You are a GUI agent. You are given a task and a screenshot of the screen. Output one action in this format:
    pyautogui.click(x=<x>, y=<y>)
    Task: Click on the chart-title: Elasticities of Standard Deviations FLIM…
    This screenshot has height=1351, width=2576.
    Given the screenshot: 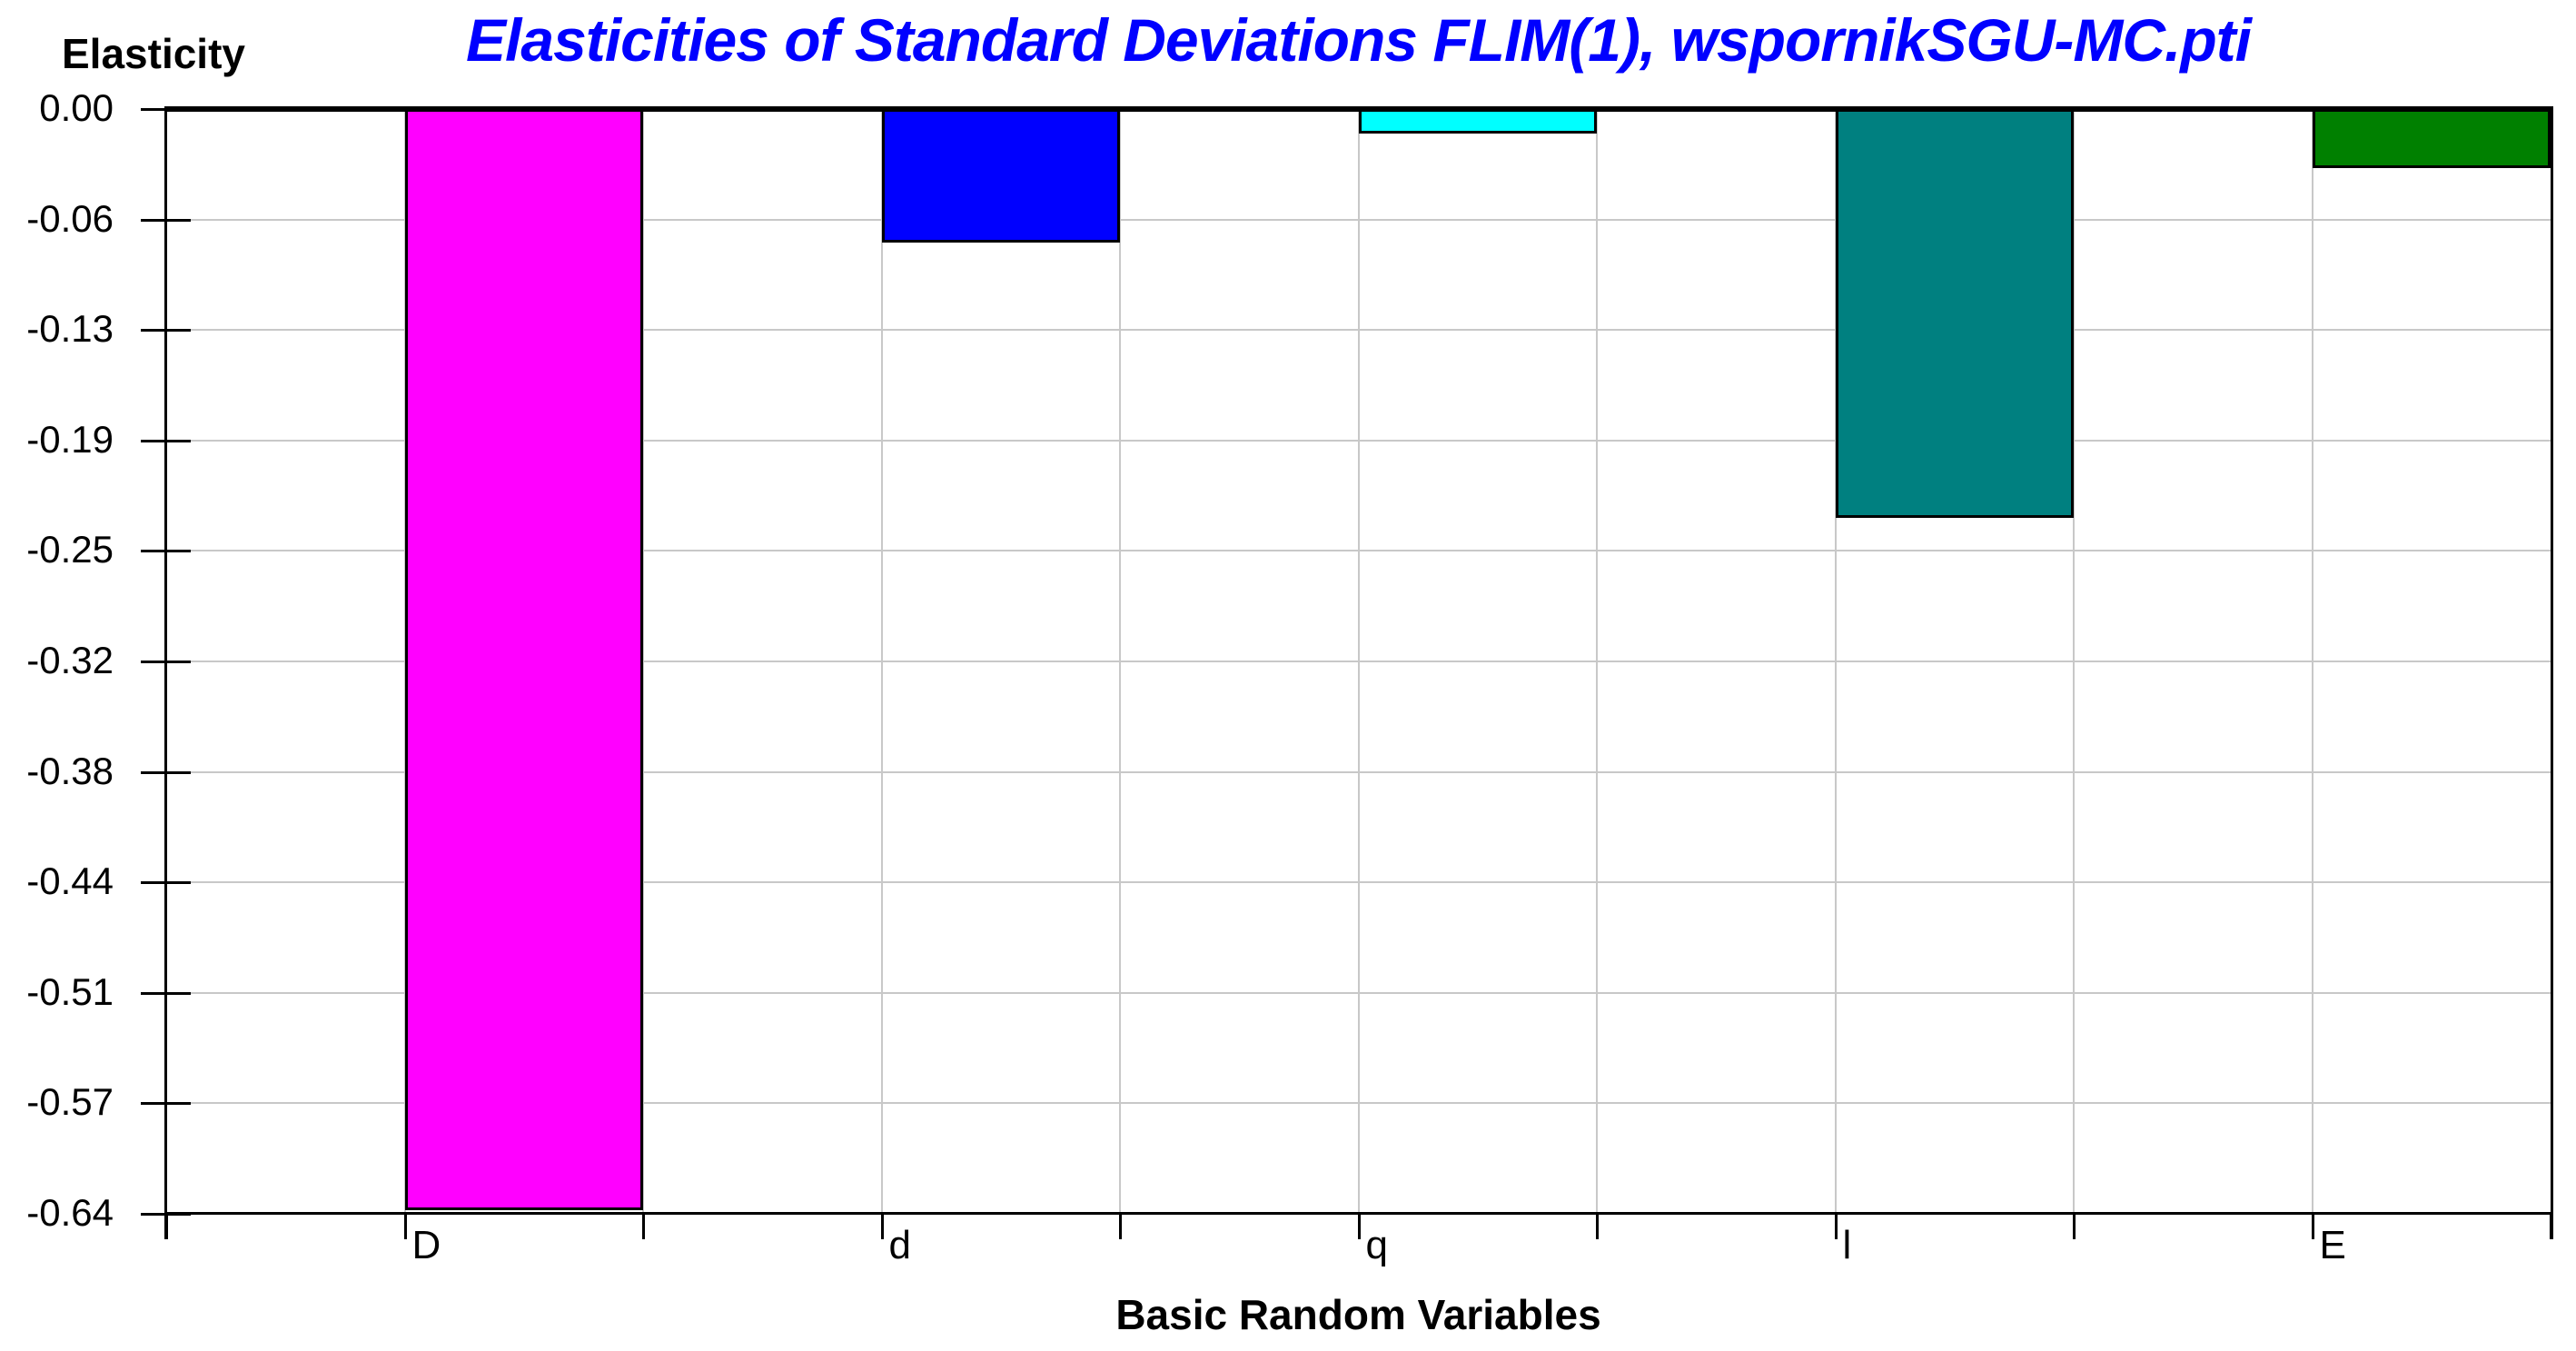 What is the action you would take?
    pyautogui.click(x=1359, y=40)
    